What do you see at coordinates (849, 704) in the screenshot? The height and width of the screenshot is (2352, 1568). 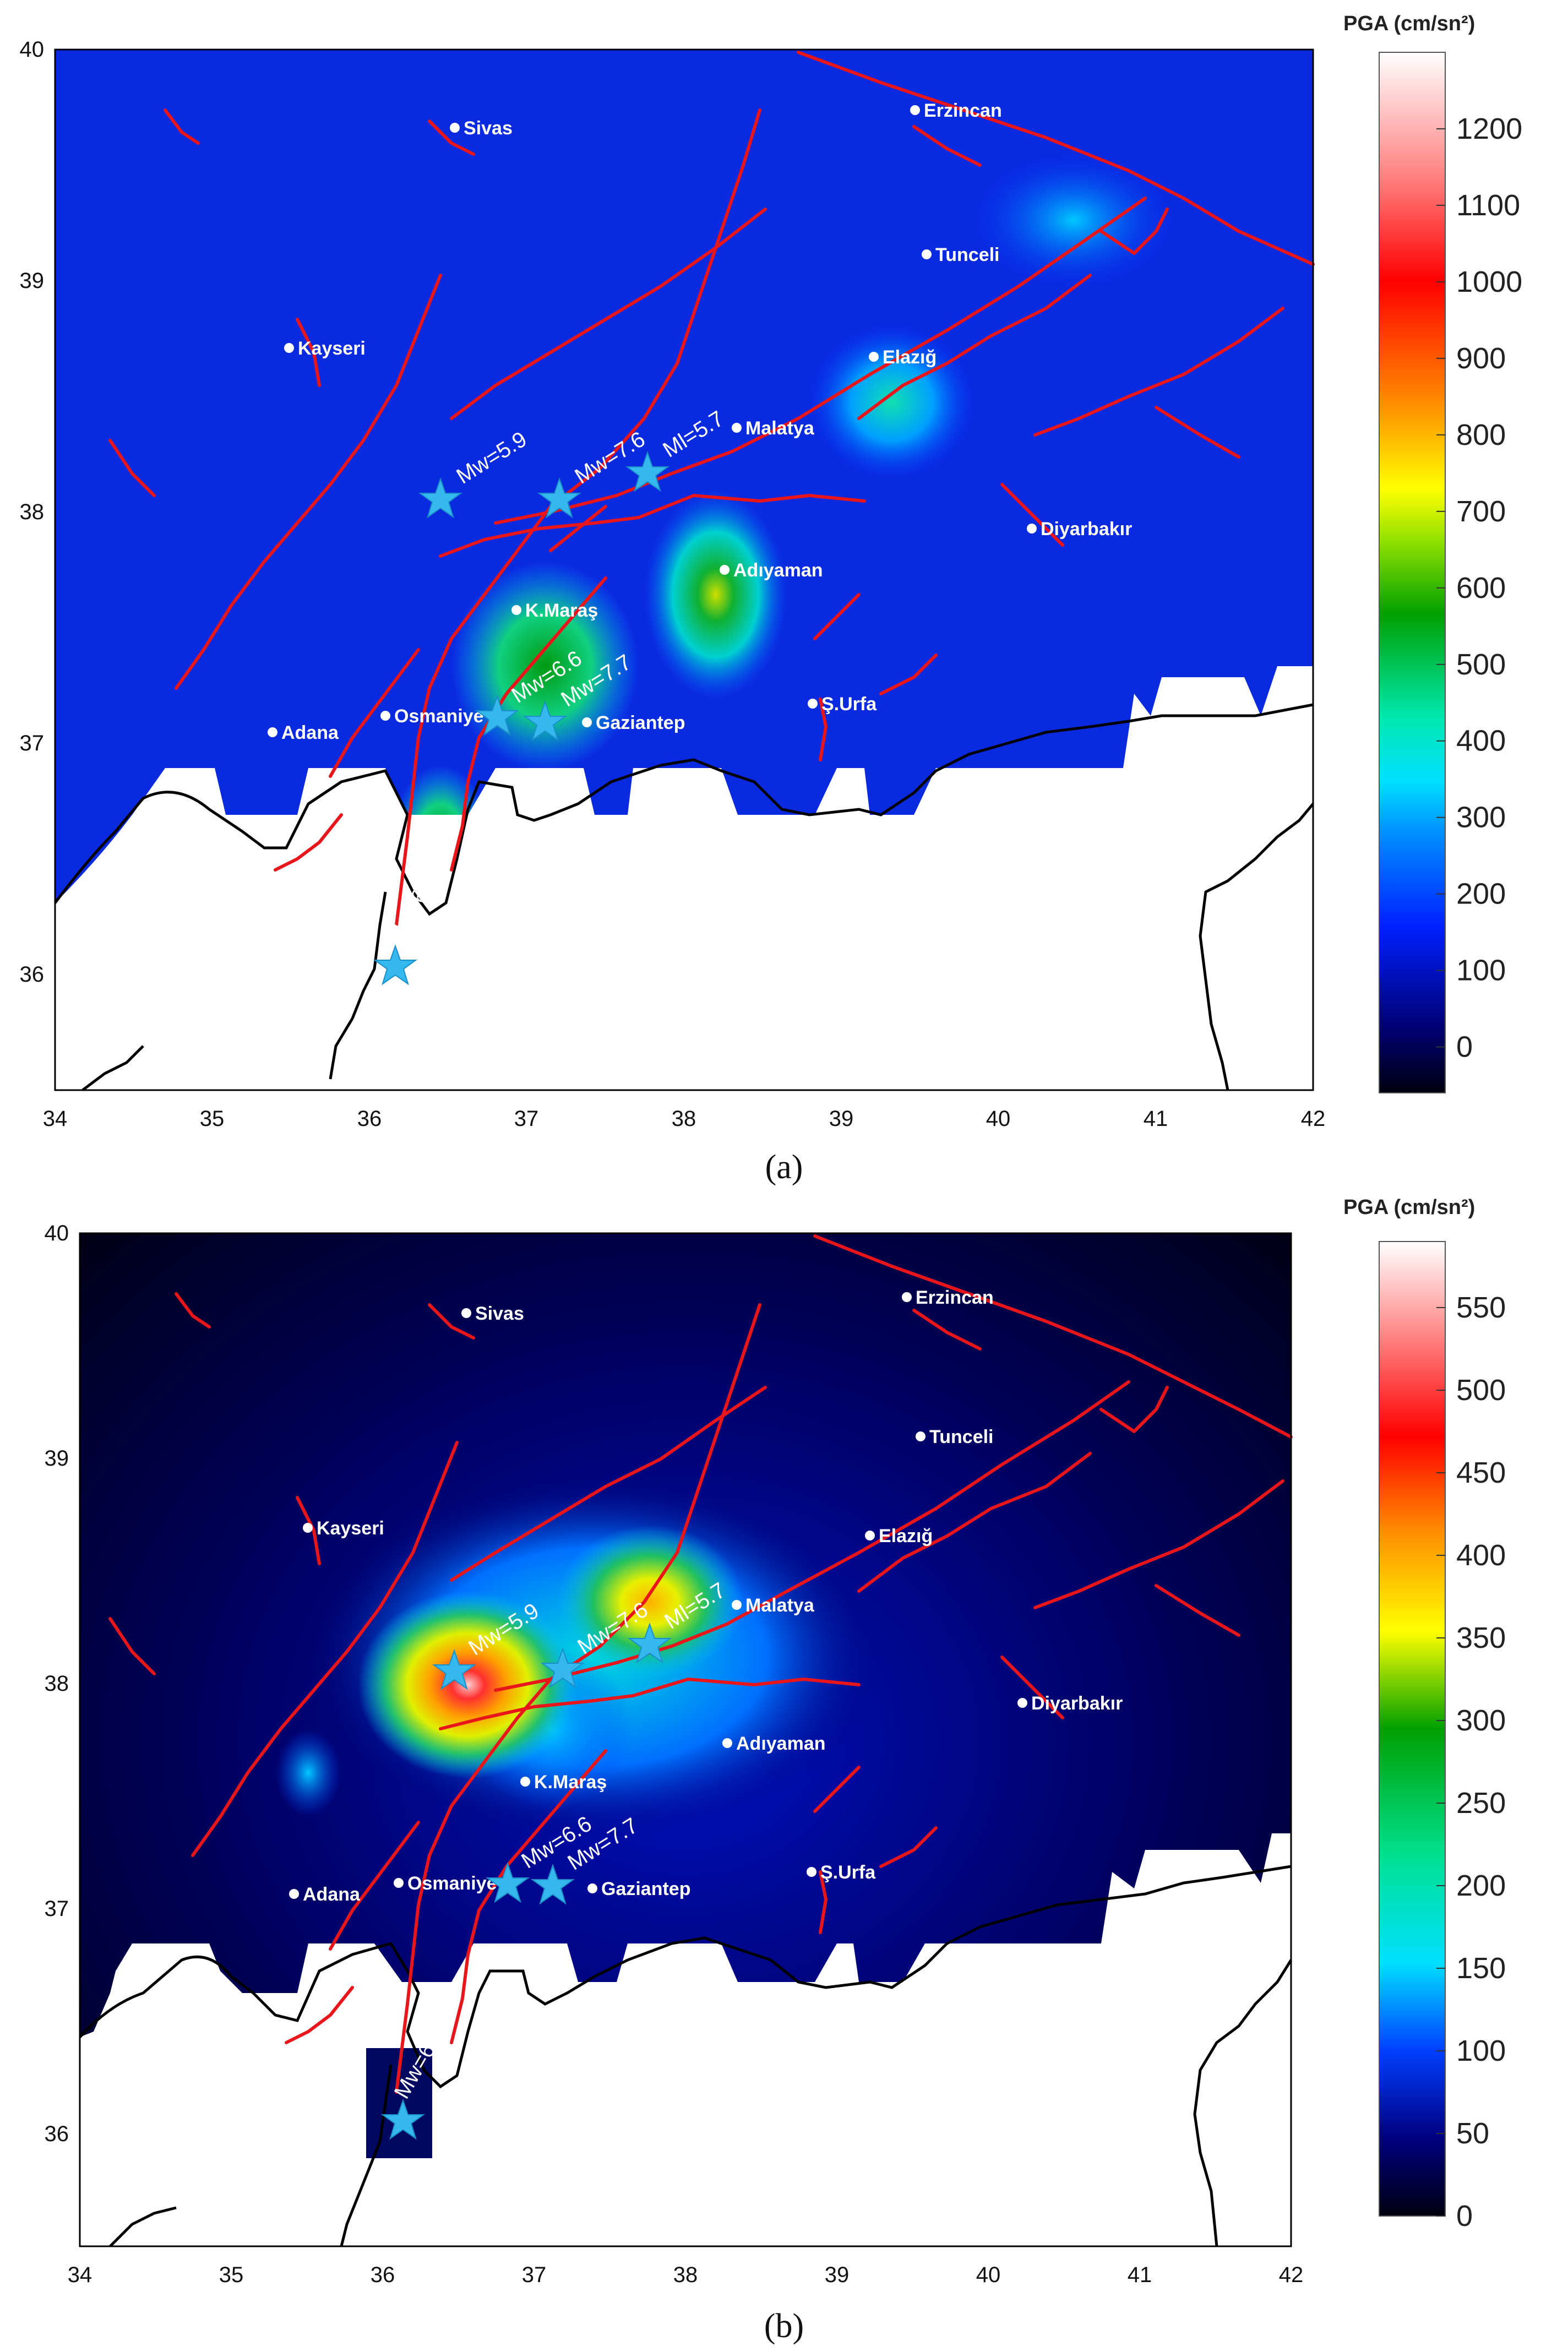 I see `city-urfa-a: Ş.Urfa` at bounding box center [849, 704].